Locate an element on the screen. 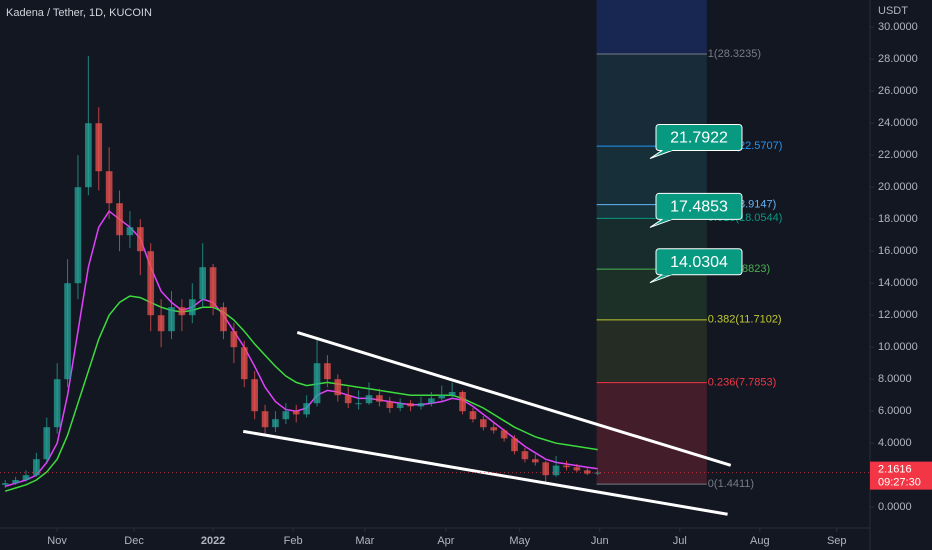  y-tick-label: 14.0000 is located at coordinates (898, 283).